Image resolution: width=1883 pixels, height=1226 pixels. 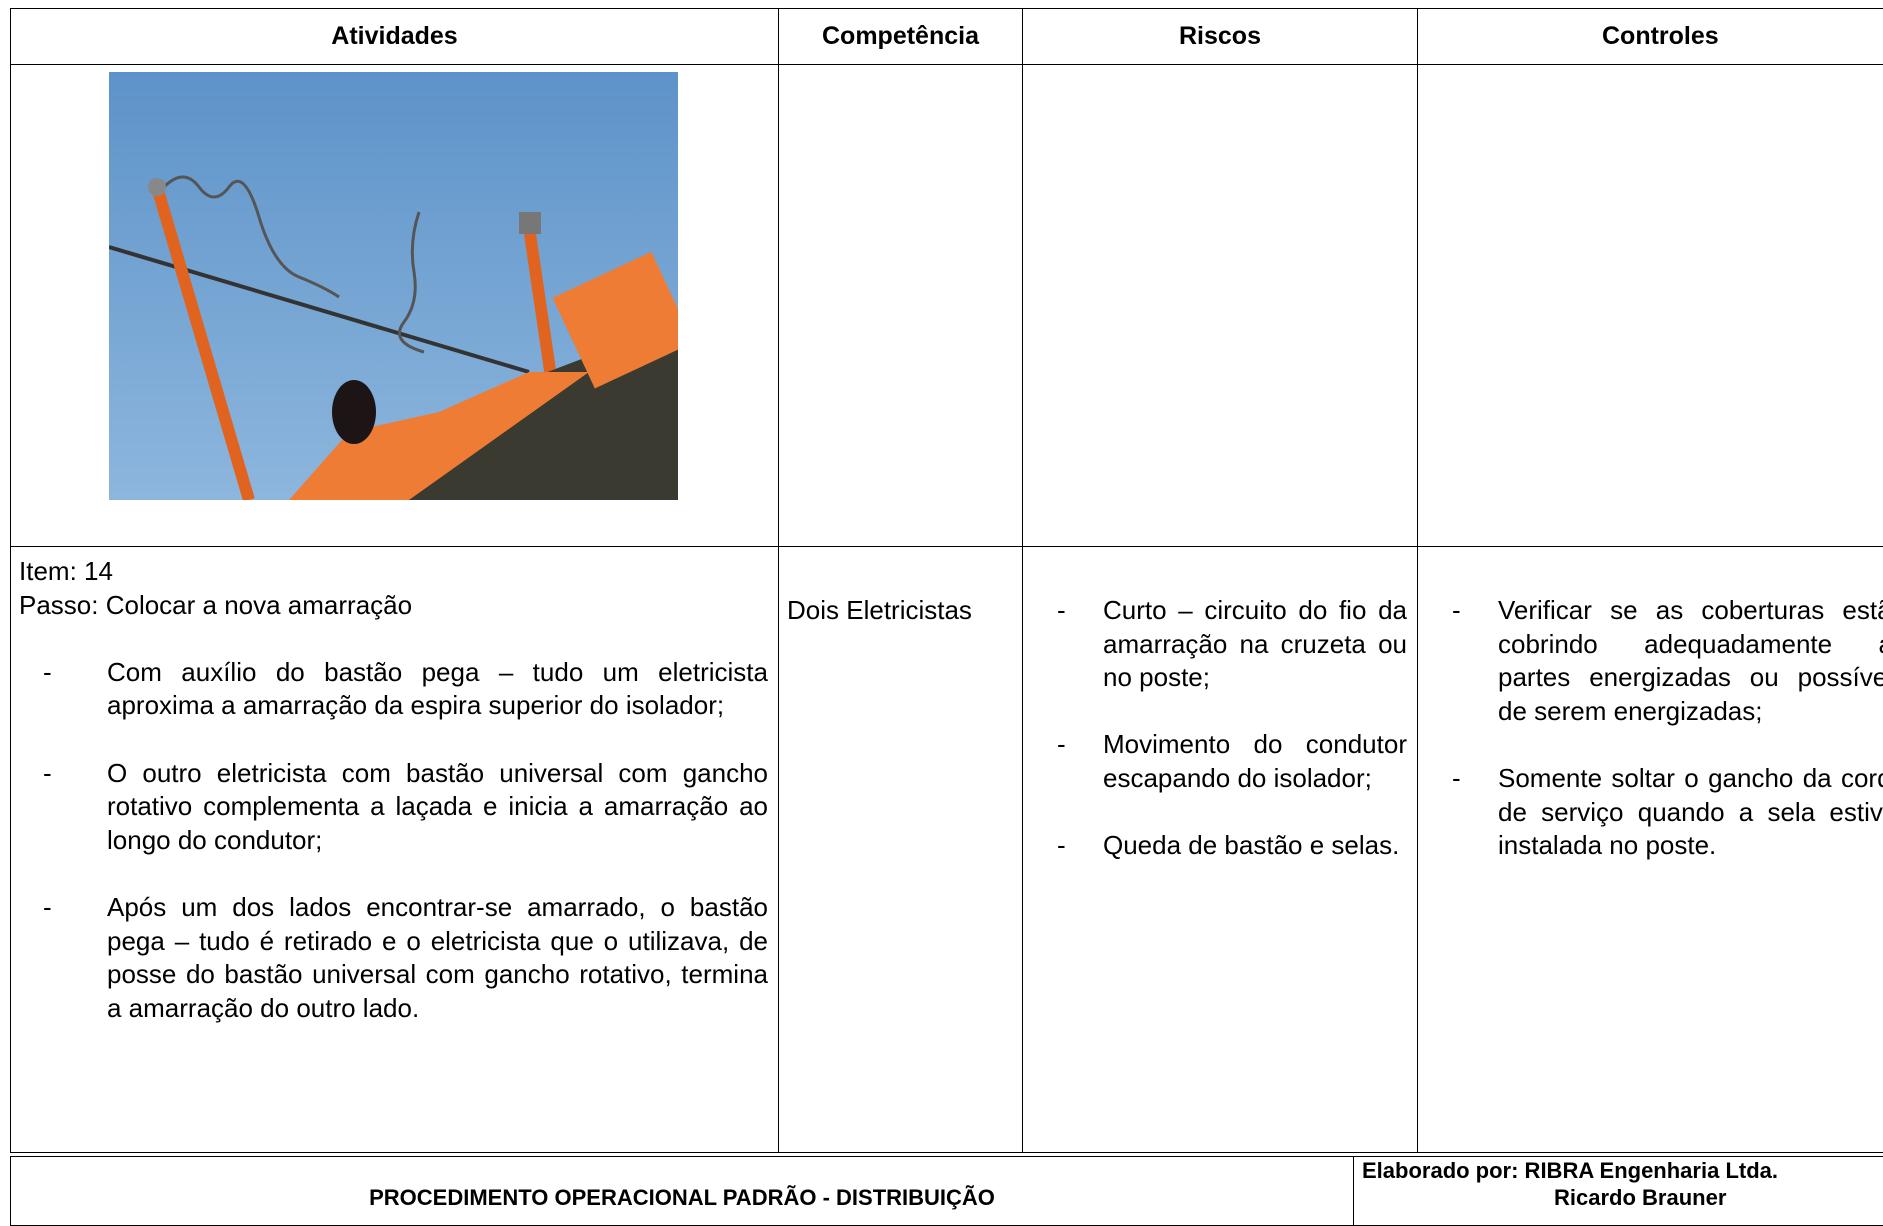 I want to click on header: Controles, so click(x=1660, y=36).